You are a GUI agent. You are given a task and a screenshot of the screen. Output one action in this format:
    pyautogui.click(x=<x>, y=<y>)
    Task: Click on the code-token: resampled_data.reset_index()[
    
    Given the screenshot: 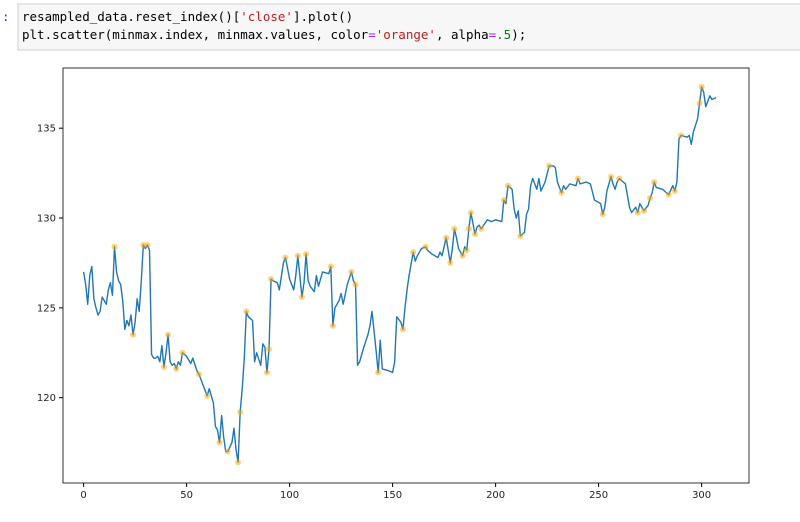 What is the action you would take?
    pyautogui.click(x=131, y=16)
    